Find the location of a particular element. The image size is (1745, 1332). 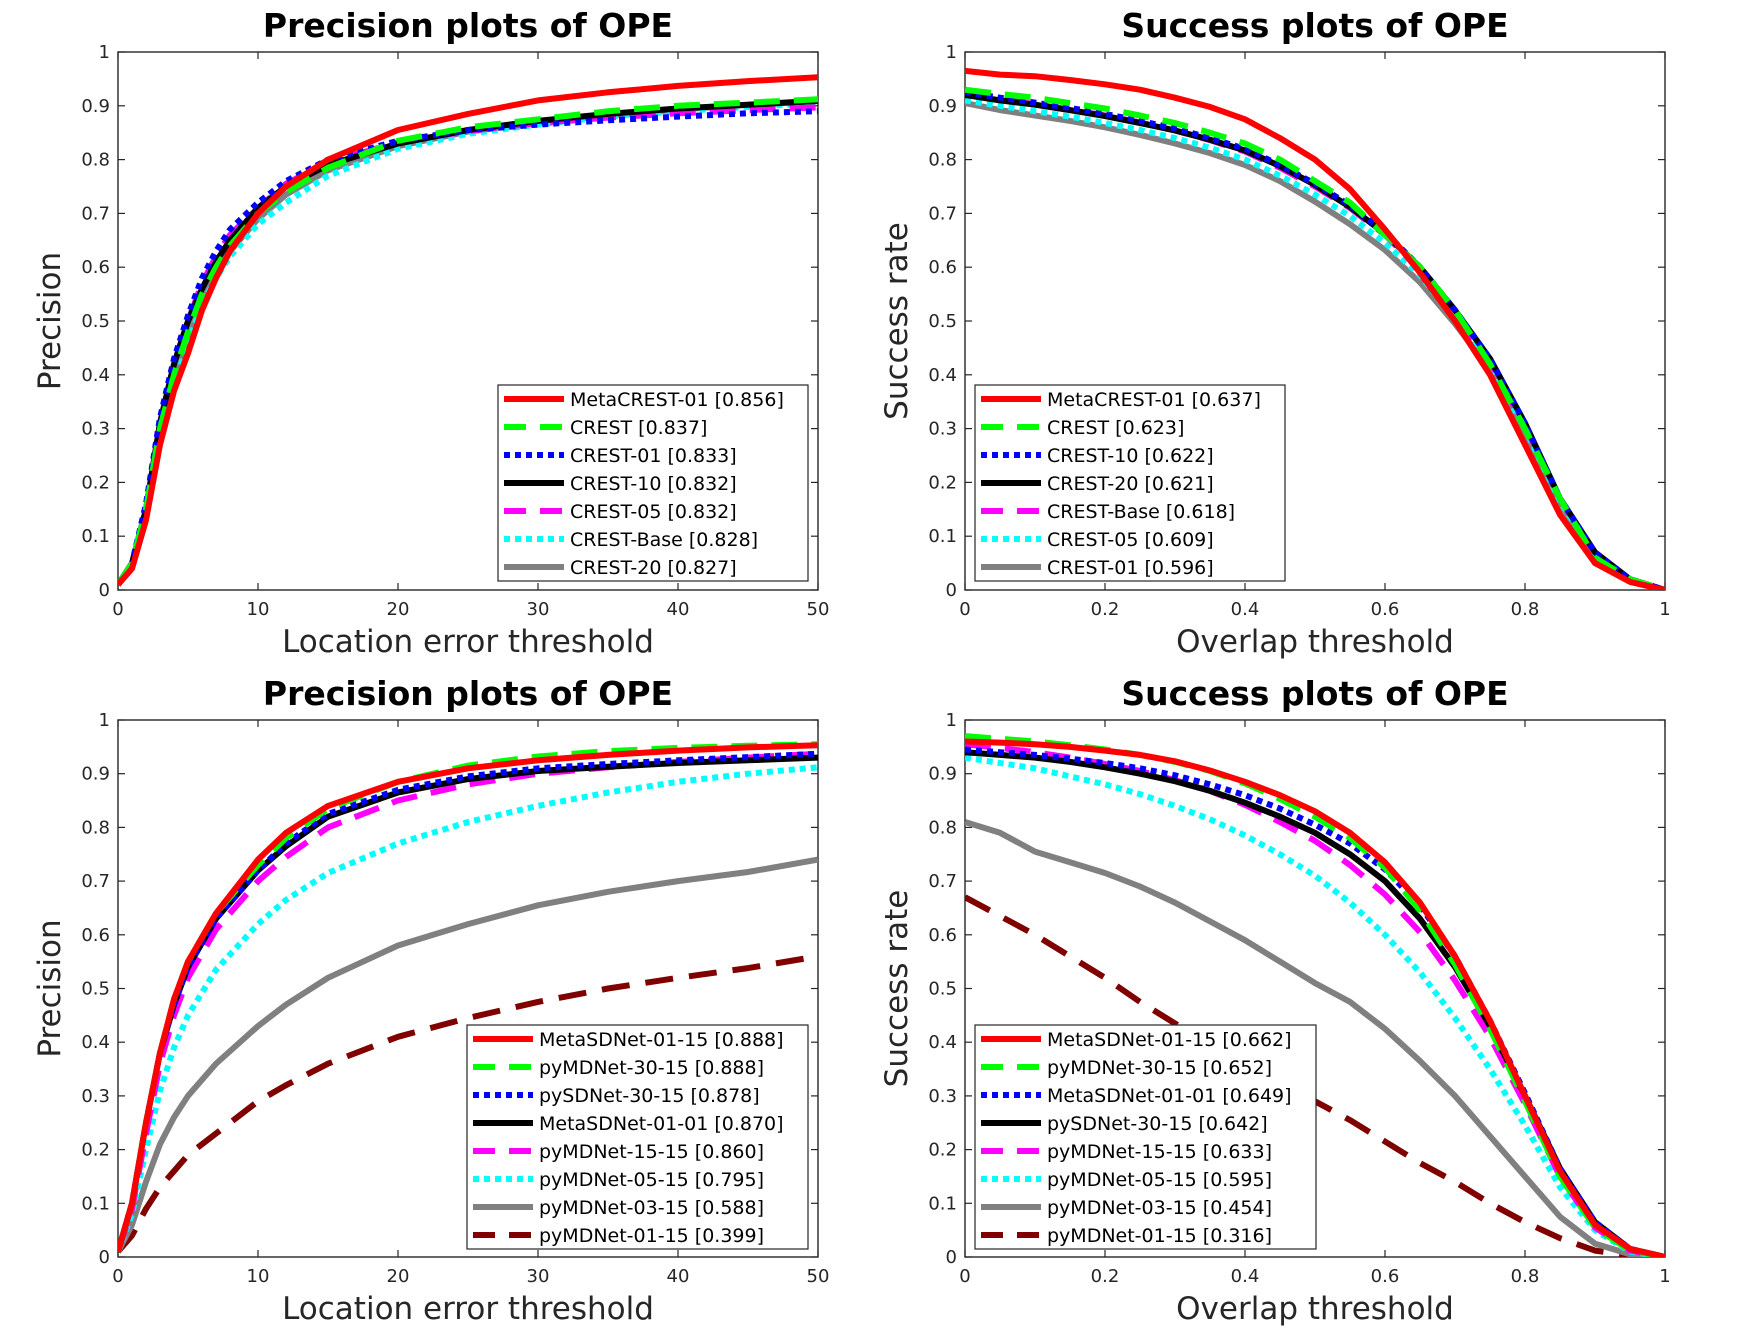

legend-label-crest-01: CREST-01 [0.833] is located at coordinates (653, 456).